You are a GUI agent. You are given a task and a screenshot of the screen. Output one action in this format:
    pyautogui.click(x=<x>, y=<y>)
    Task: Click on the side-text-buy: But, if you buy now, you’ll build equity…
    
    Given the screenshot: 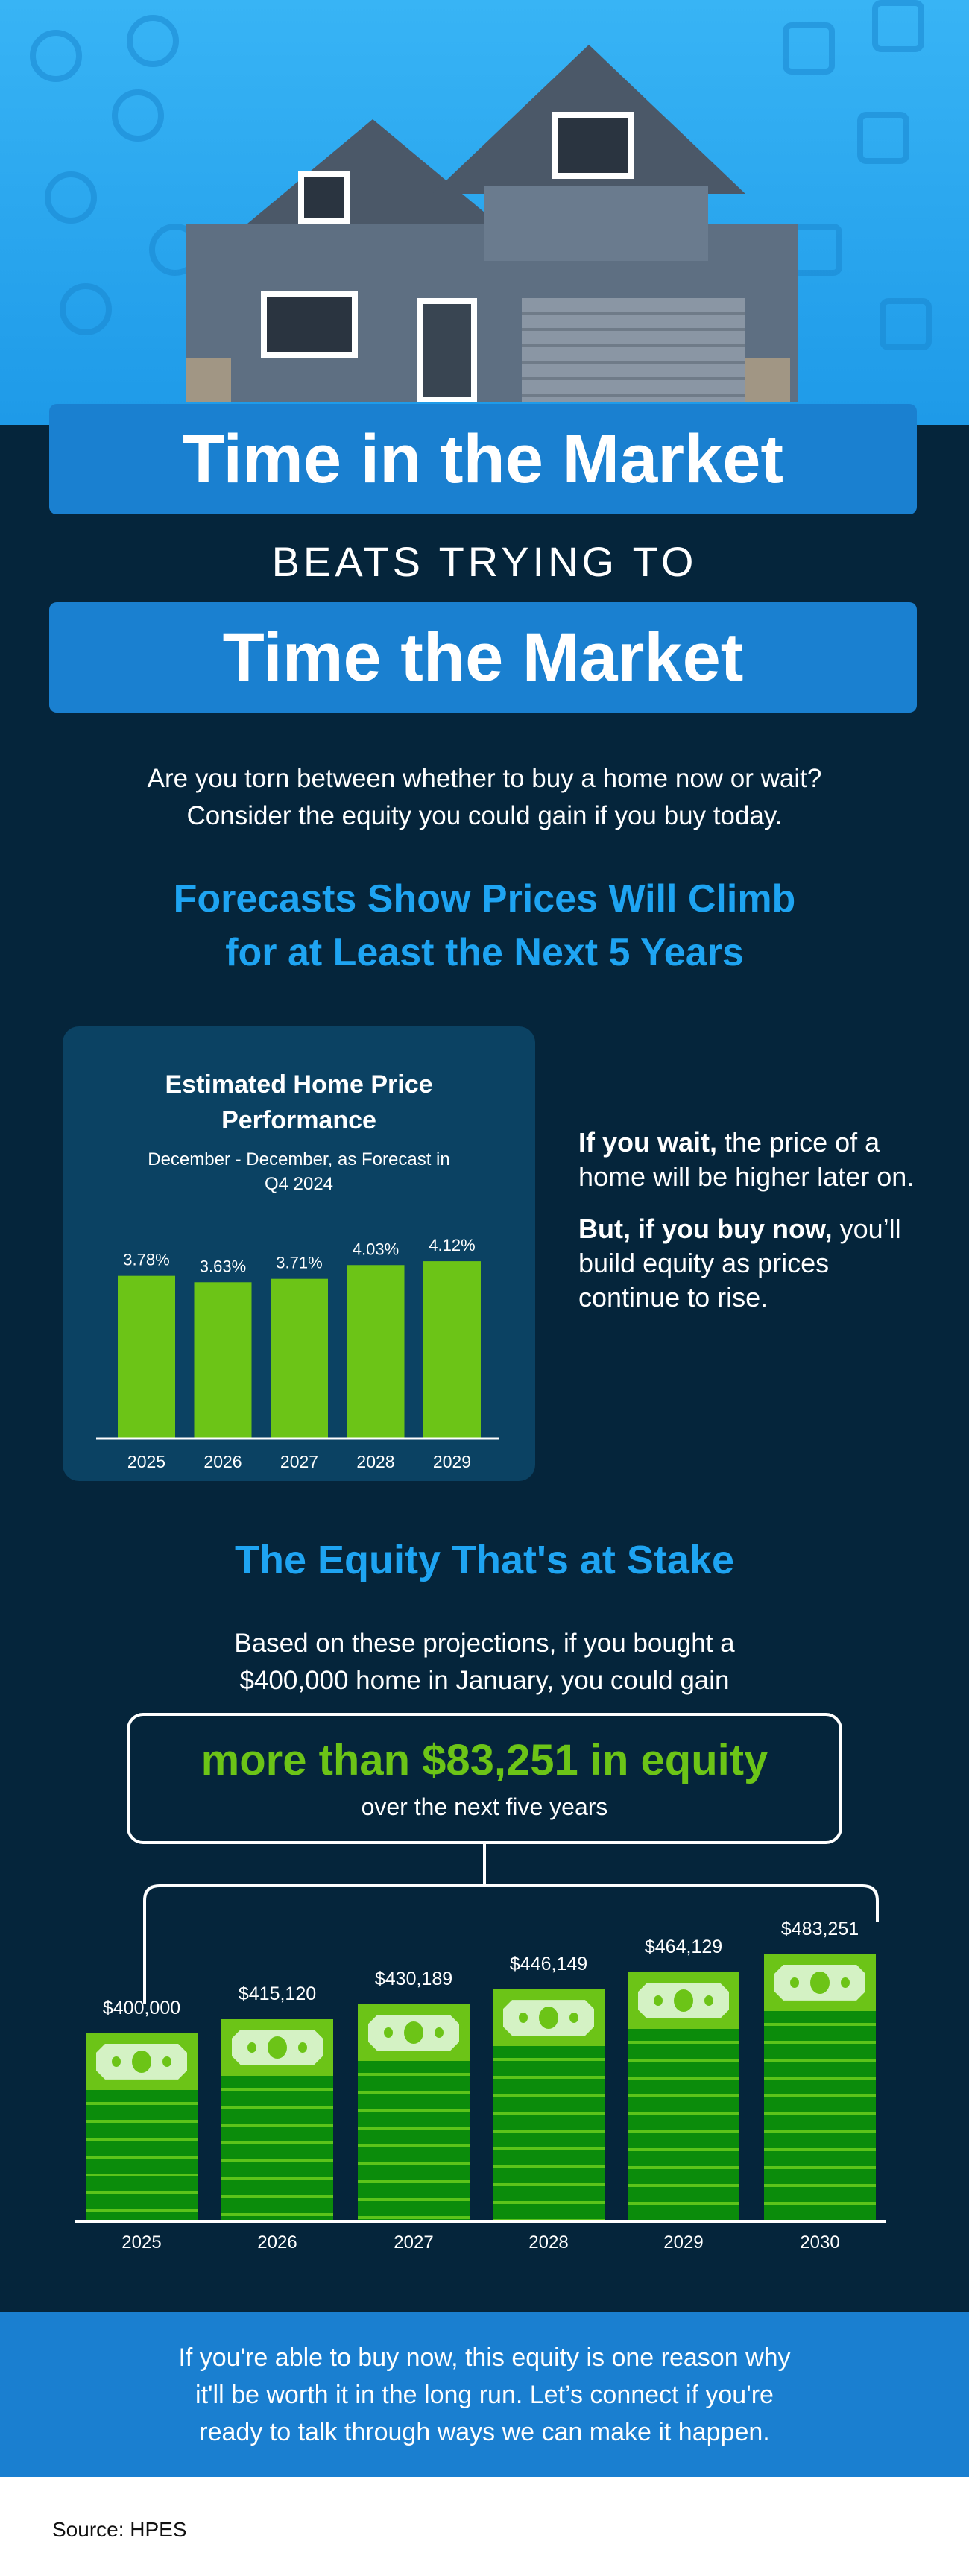 What is the action you would take?
    pyautogui.click(x=753, y=1263)
    